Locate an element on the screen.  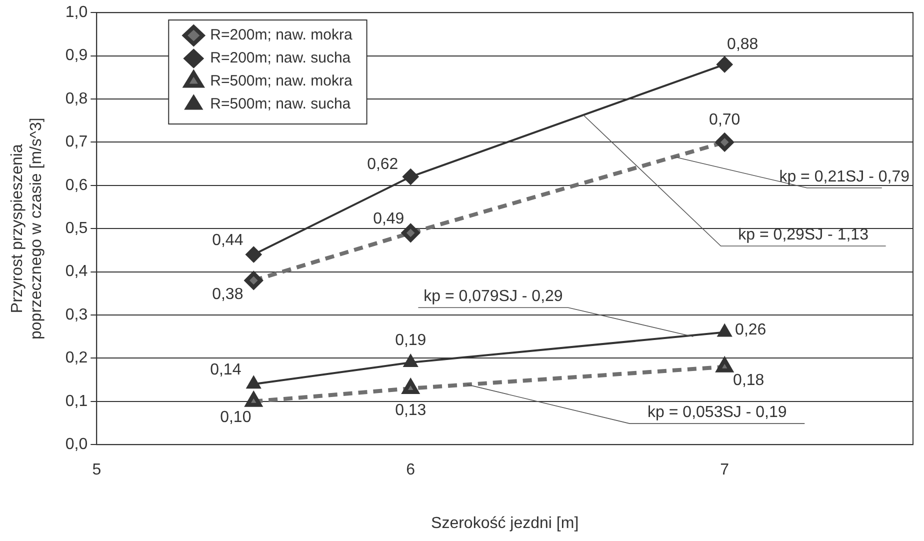
y-tick-label: 0,0 is located at coordinates (76, 445).